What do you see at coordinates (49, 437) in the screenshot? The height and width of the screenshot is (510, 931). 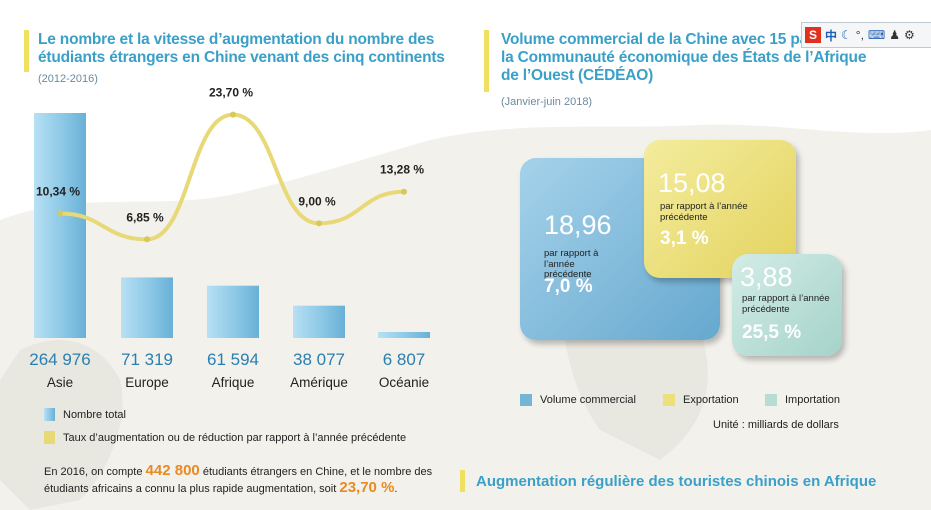 I see `legend-rate-swatch` at bounding box center [49, 437].